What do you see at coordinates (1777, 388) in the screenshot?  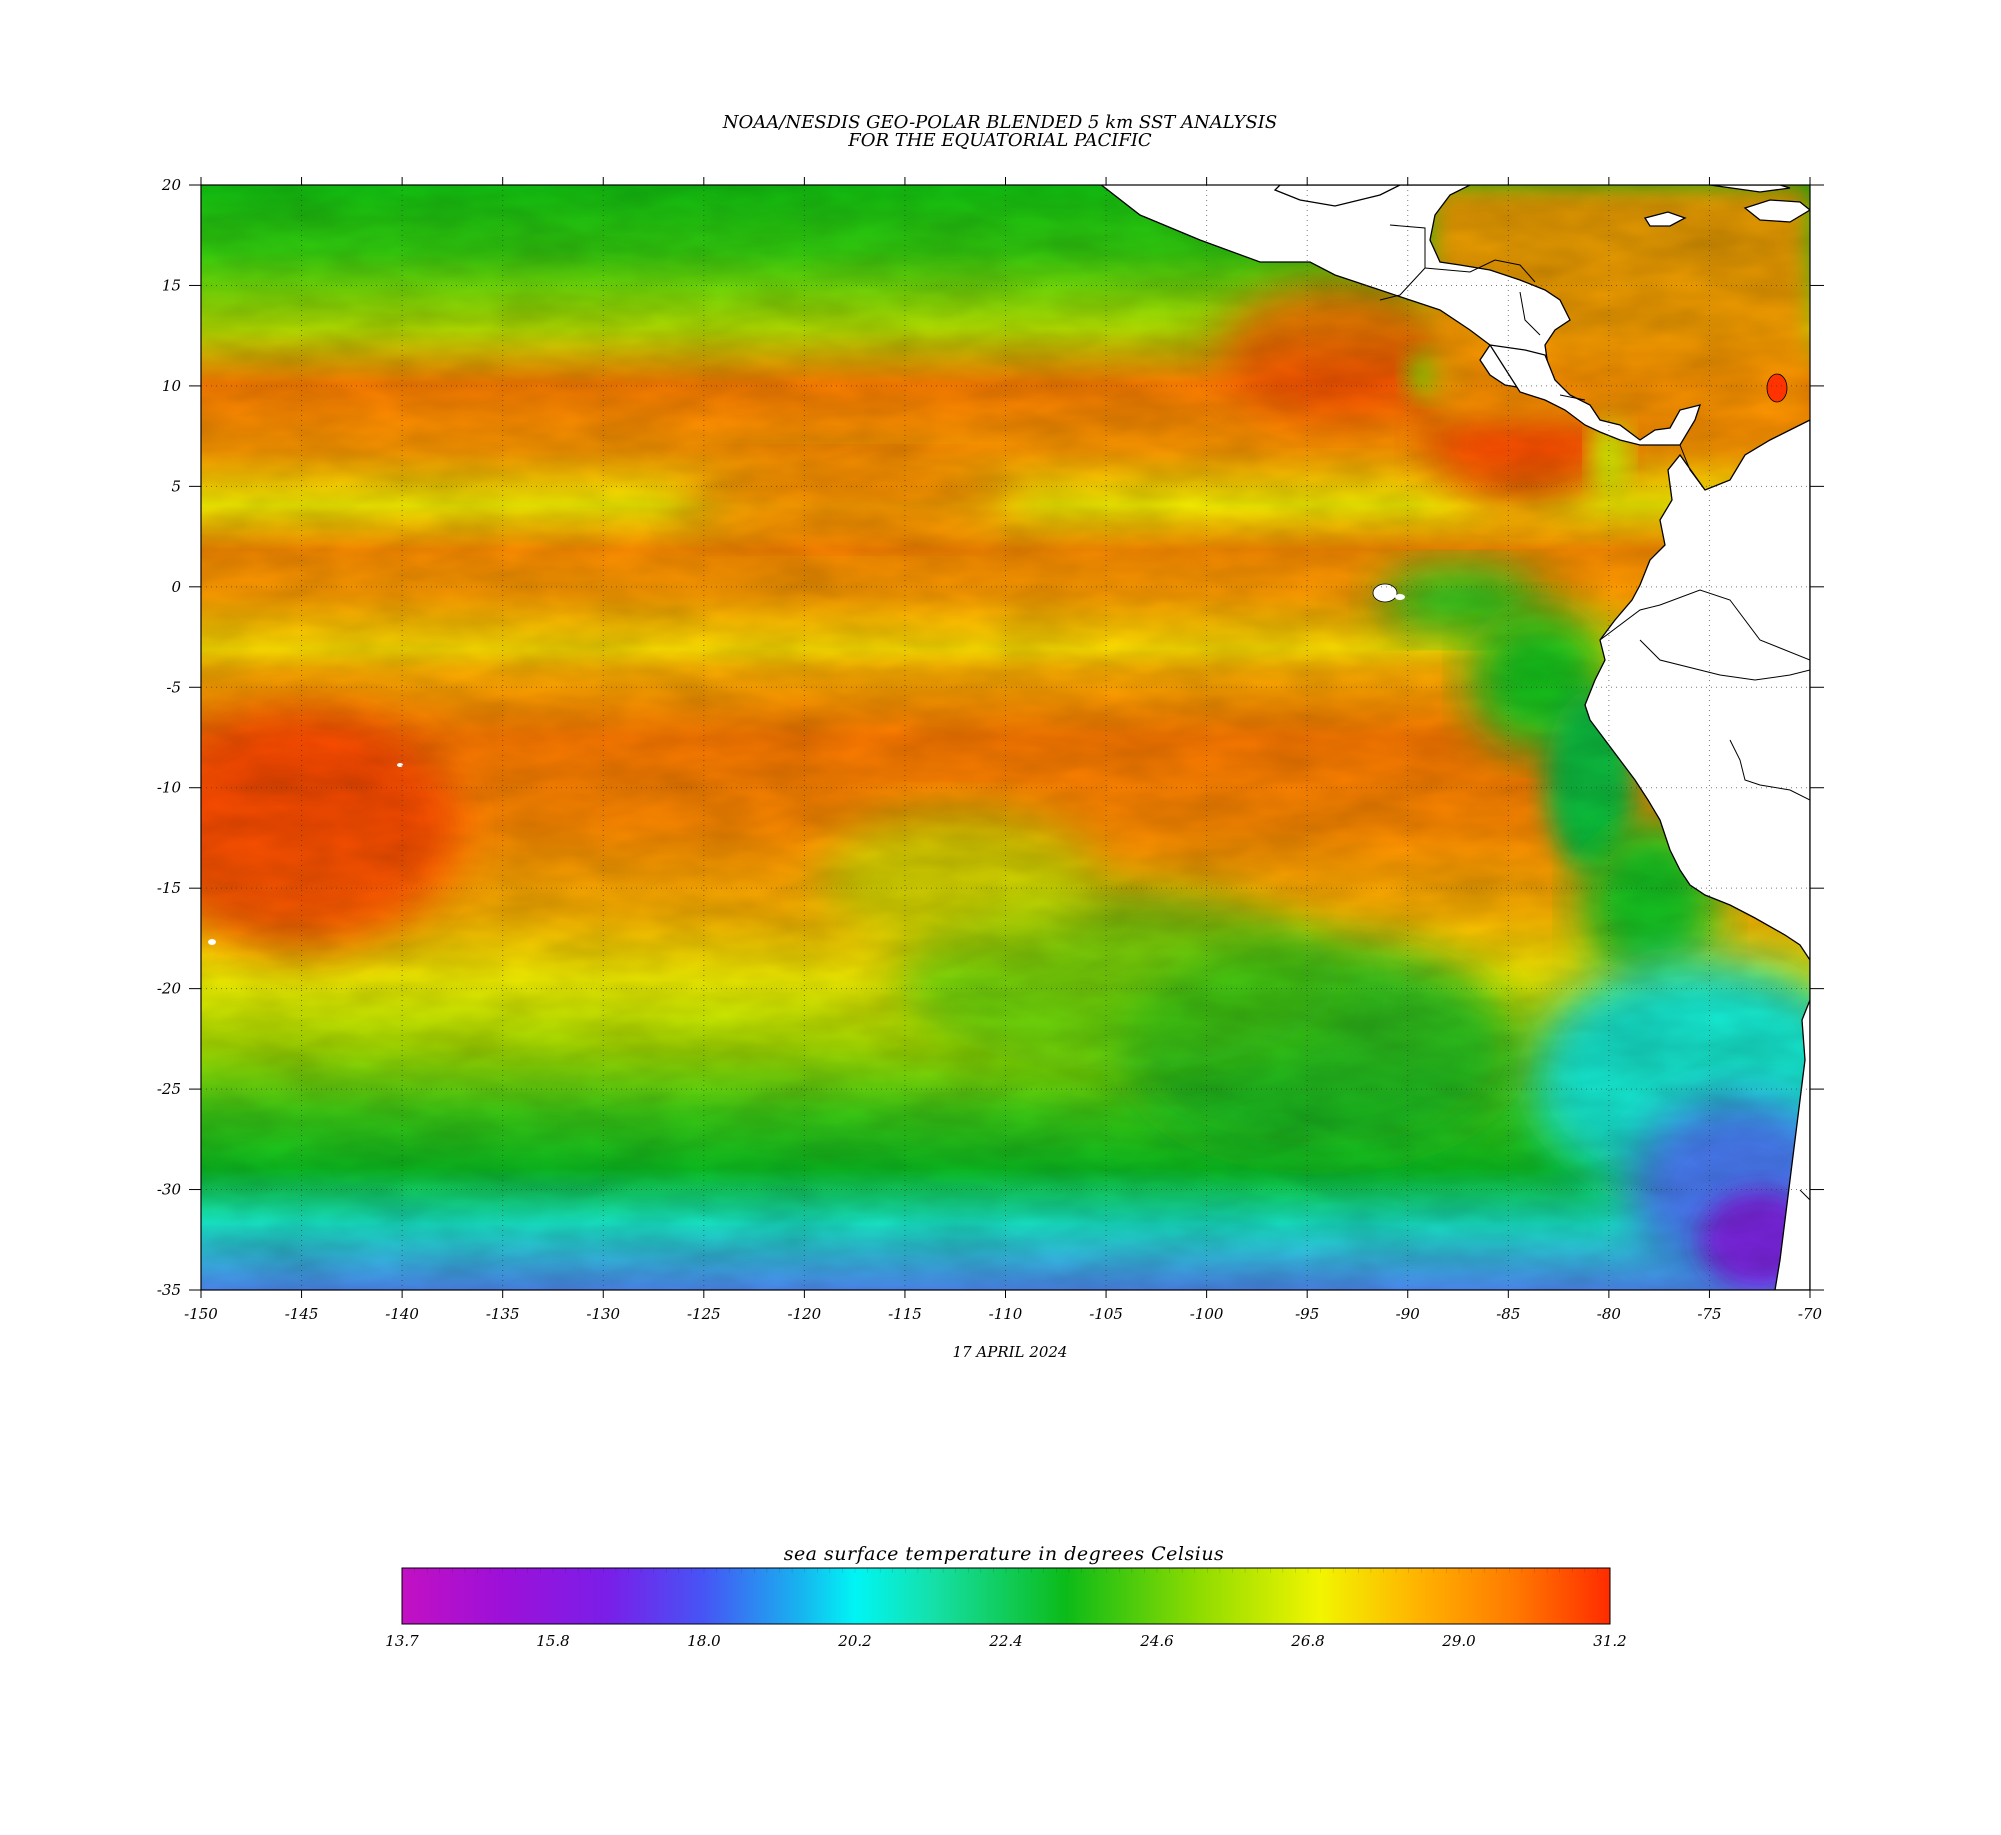 I see `lake-maracaibo` at bounding box center [1777, 388].